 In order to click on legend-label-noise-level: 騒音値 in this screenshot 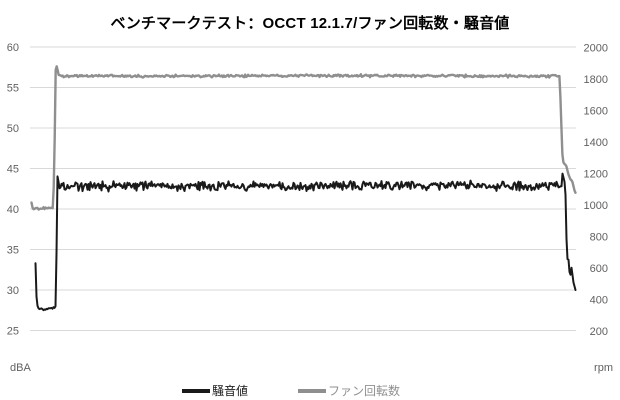, I will do `click(230, 391)`.